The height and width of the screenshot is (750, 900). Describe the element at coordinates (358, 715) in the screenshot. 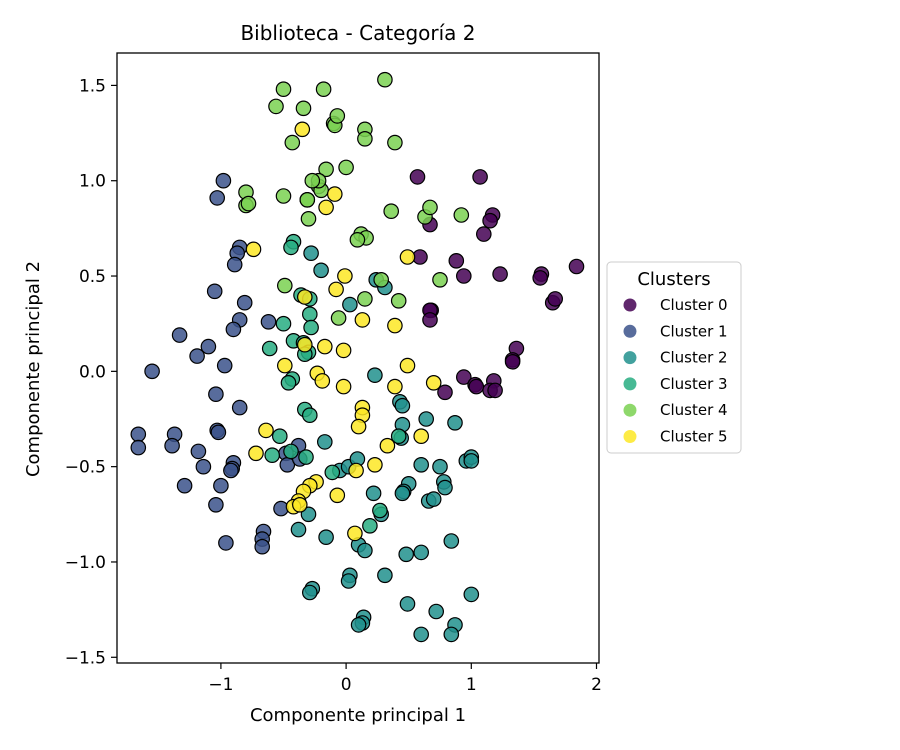

I see `x-axis-label: Componente principal 1` at that location.